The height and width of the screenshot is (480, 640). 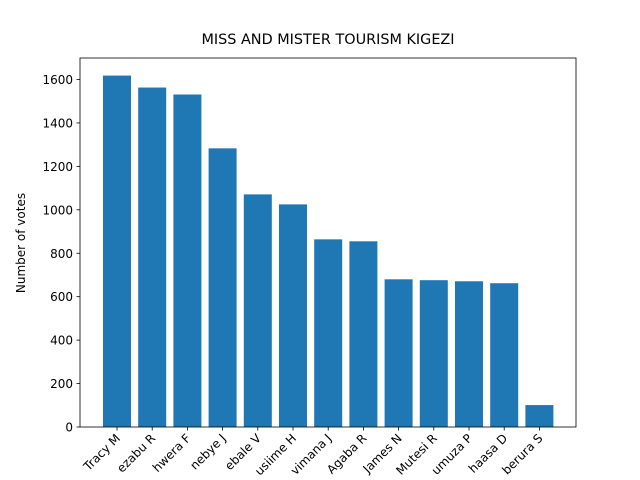 What do you see at coordinates (57, 210) in the screenshot?
I see `y-tick-label: 1000` at bounding box center [57, 210].